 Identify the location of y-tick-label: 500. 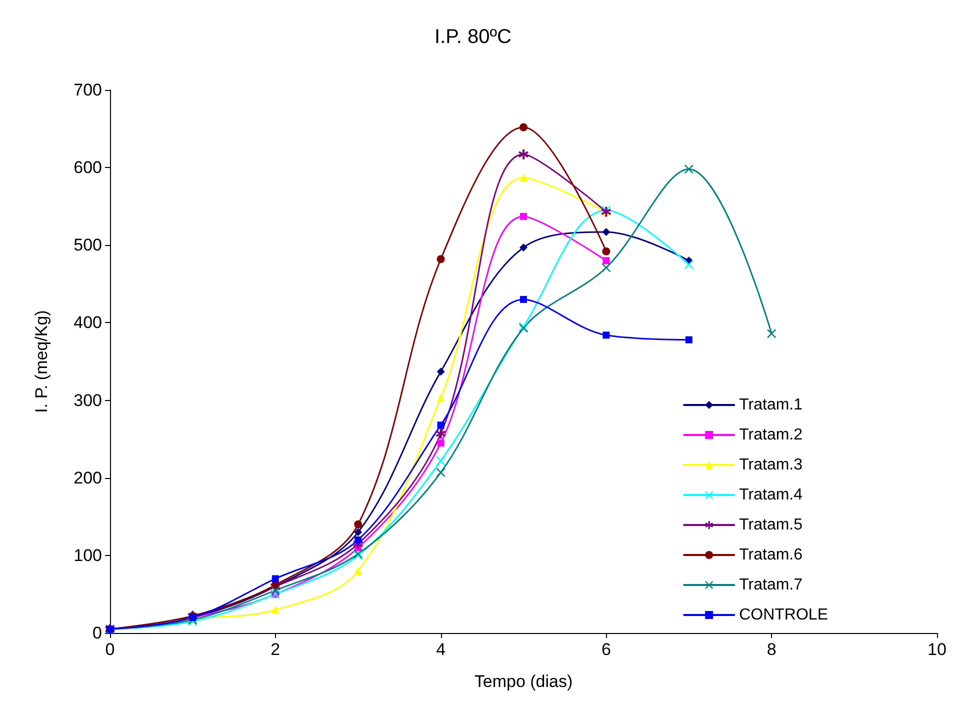
(88, 245).